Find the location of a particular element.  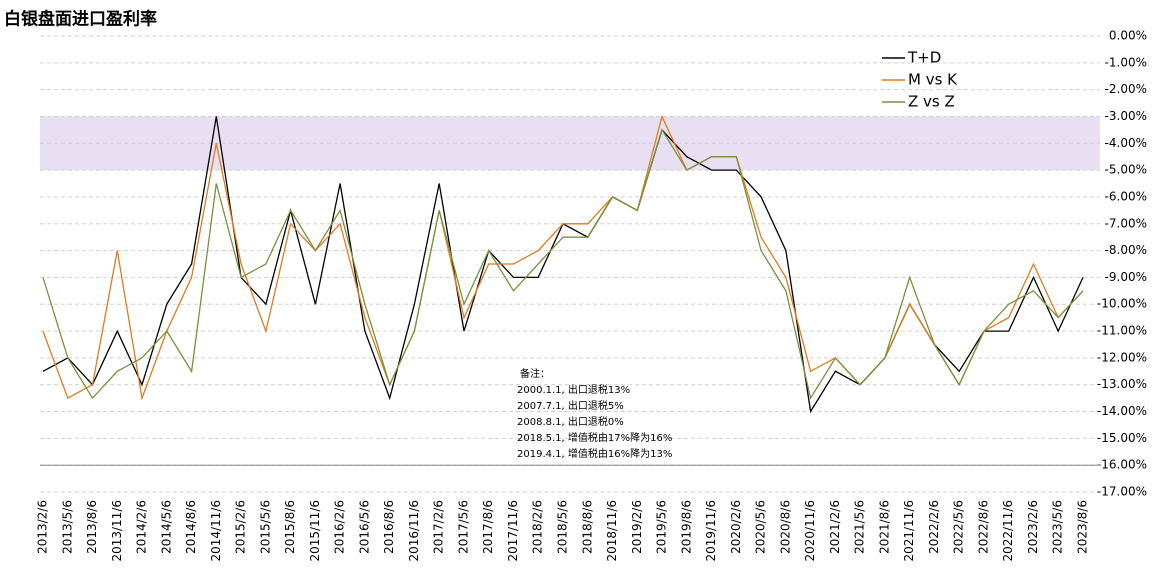

note-line: 2008.8.1, 出口退税0% is located at coordinates (570, 421).